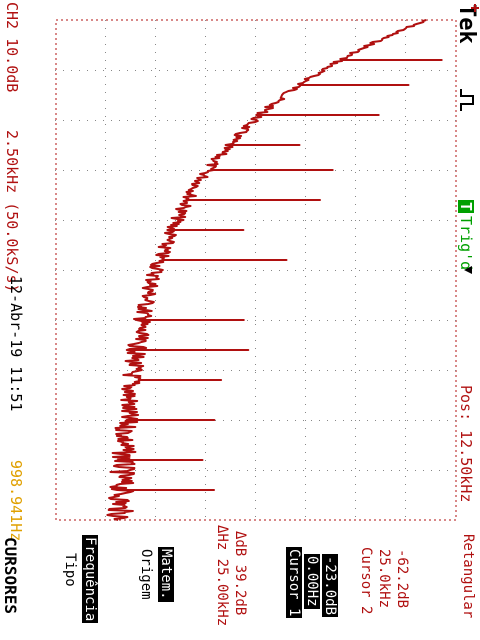 The height and width of the screenshot is (640, 480). What do you see at coordinates (146, 574) in the screenshot?
I see `origem-label: Origem` at bounding box center [146, 574].